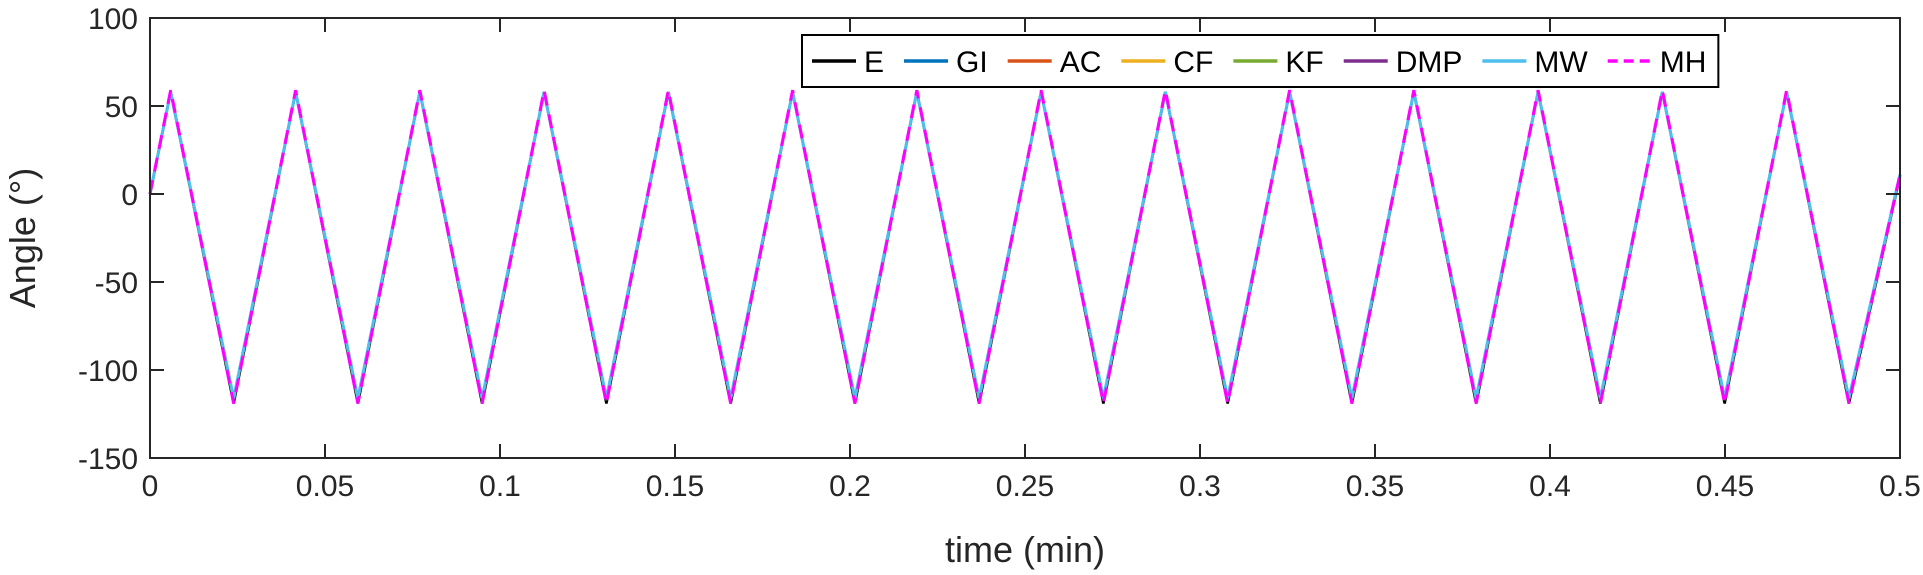 The height and width of the screenshot is (575, 1923). What do you see at coordinates (108, 371) in the screenshot?
I see `y-tick-label: -100` at bounding box center [108, 371].